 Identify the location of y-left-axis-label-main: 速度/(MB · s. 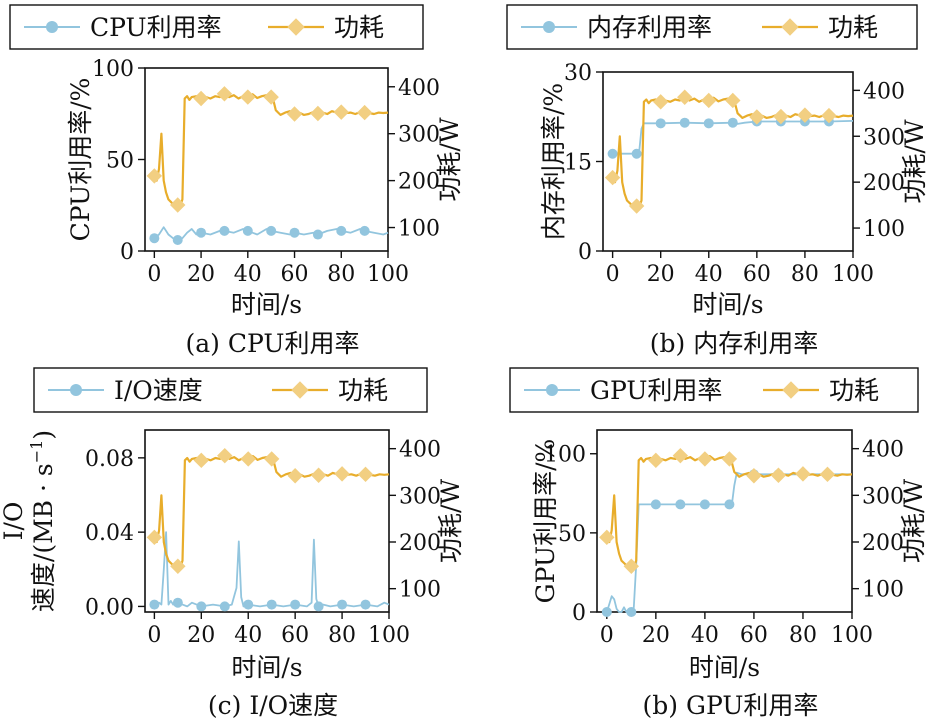
(43, 537).